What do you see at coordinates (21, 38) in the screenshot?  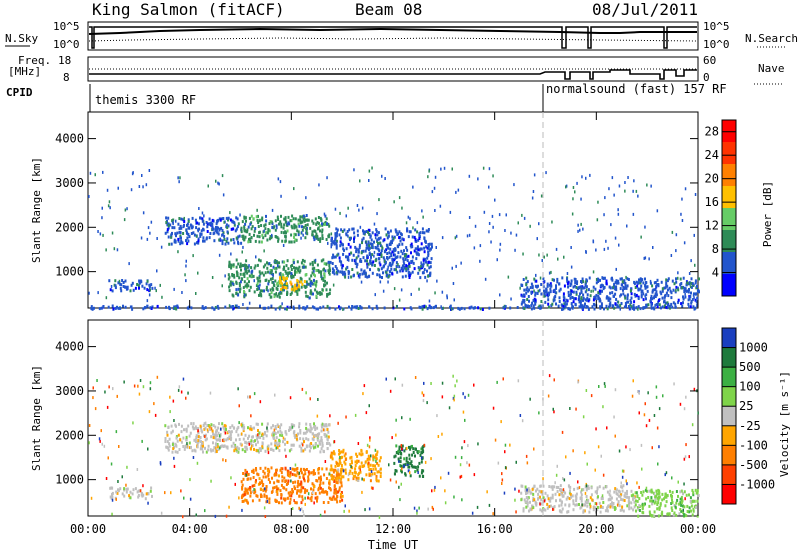 I see `nsky-label: N.Sky` at bounding box center [21, 38].